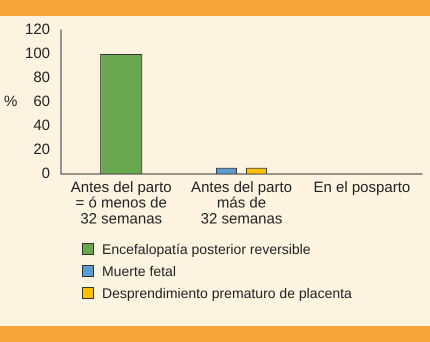 The height and width of the screenshot is (342, 430). What do you see at coordinates (121, 203) in the screenshot?
I see `x-tick-label: Antes del parto = ó menos de 32 semanas` at bounding box center [121, 203].